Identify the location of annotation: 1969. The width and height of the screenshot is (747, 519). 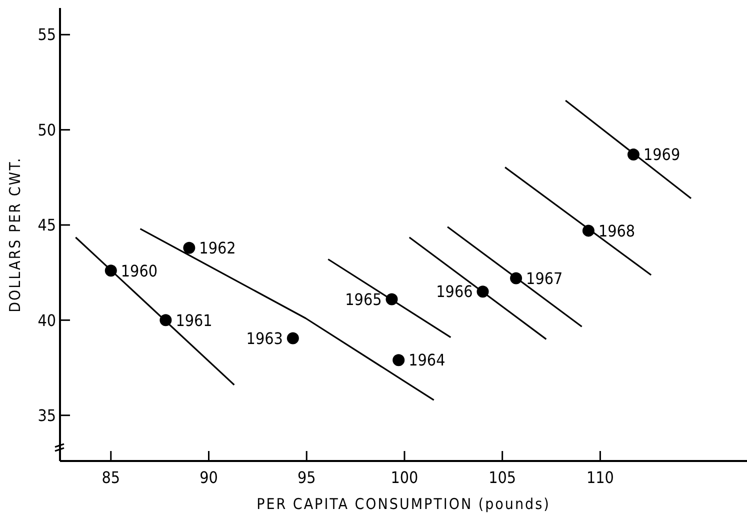
(661, 154).